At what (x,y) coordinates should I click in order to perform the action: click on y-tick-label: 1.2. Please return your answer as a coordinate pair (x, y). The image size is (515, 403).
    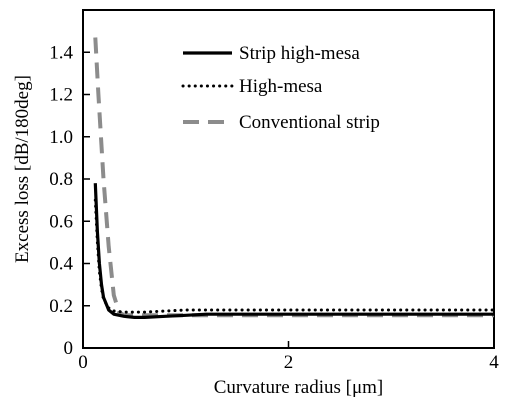
    Looking at the image, I should click on (61, 95).